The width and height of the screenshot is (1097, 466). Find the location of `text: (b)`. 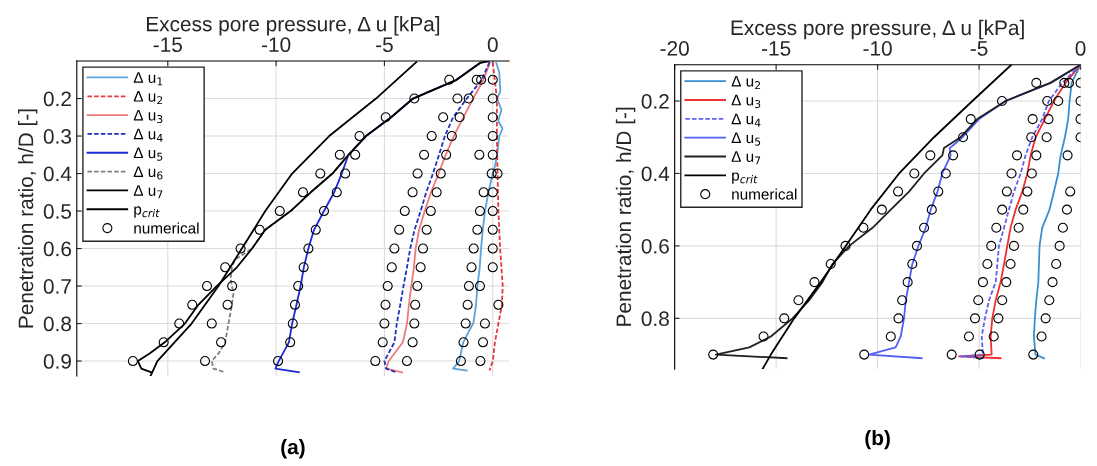

text: (b) is located at coordinates (877, 439).